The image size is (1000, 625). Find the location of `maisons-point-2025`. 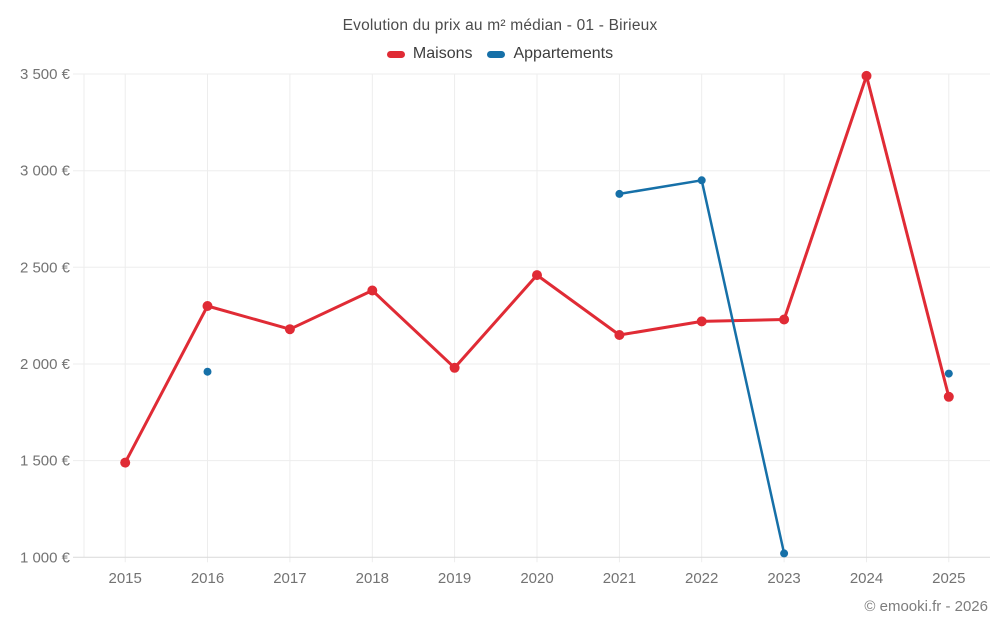

maisons-point-2025 is located at coordinates (948, 396).